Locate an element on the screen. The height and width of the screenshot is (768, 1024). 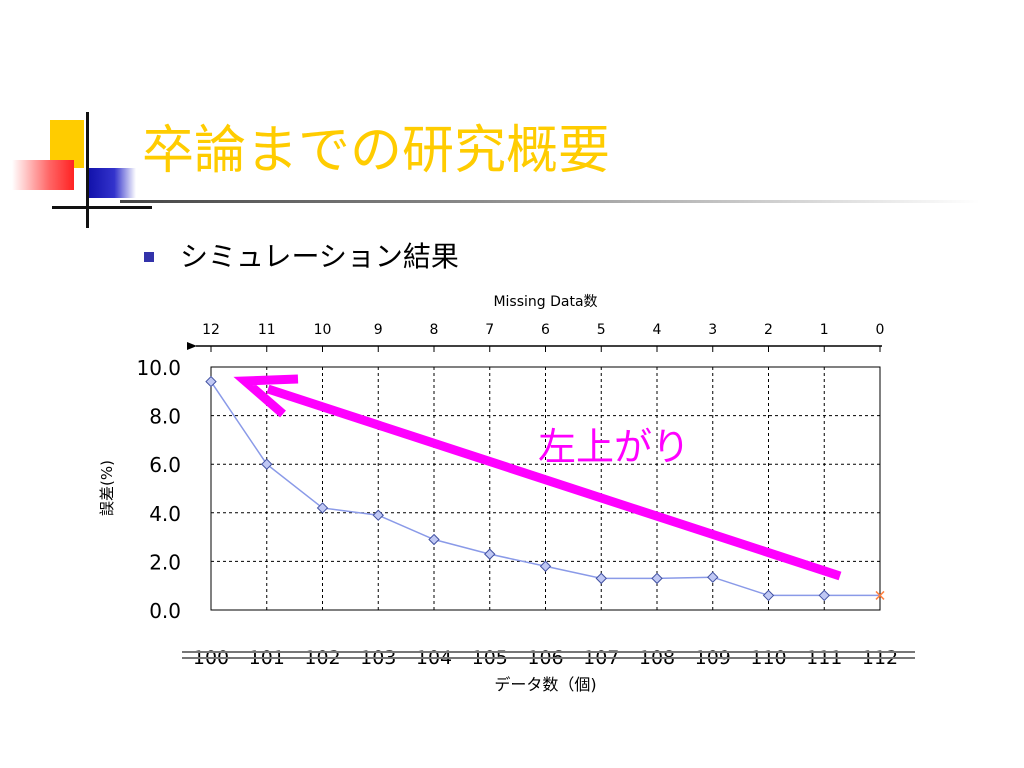
trend-arrow-line is located at coordinates (554, 482).